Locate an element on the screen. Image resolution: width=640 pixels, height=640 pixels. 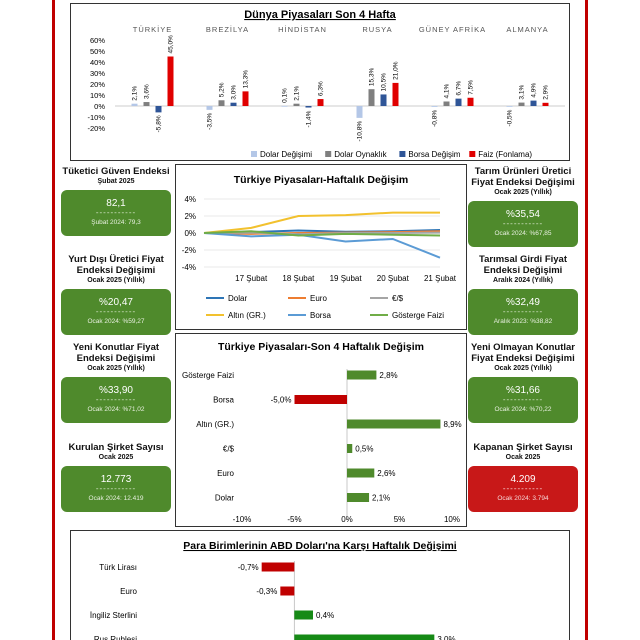
data-label: -0,3% is located at coordinates (266, 591).